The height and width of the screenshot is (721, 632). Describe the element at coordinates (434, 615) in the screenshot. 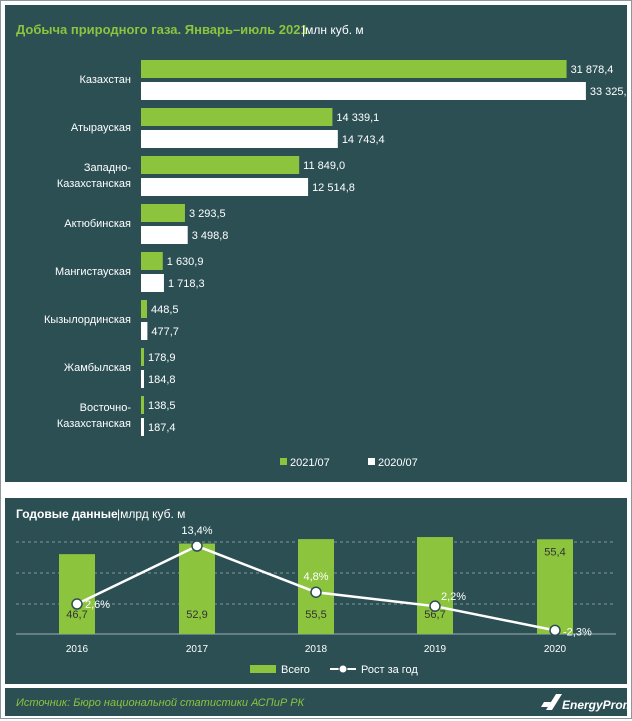

I see `annual-bar-label: 56,7` at that location.